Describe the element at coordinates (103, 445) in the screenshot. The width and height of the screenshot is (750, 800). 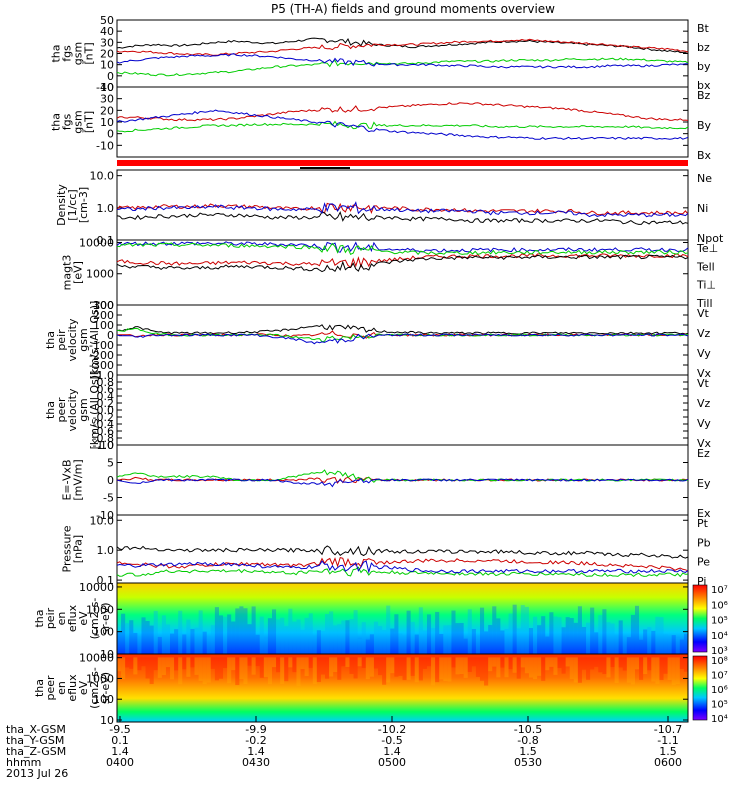
I see `y-tick-label: -1.0` at that location.